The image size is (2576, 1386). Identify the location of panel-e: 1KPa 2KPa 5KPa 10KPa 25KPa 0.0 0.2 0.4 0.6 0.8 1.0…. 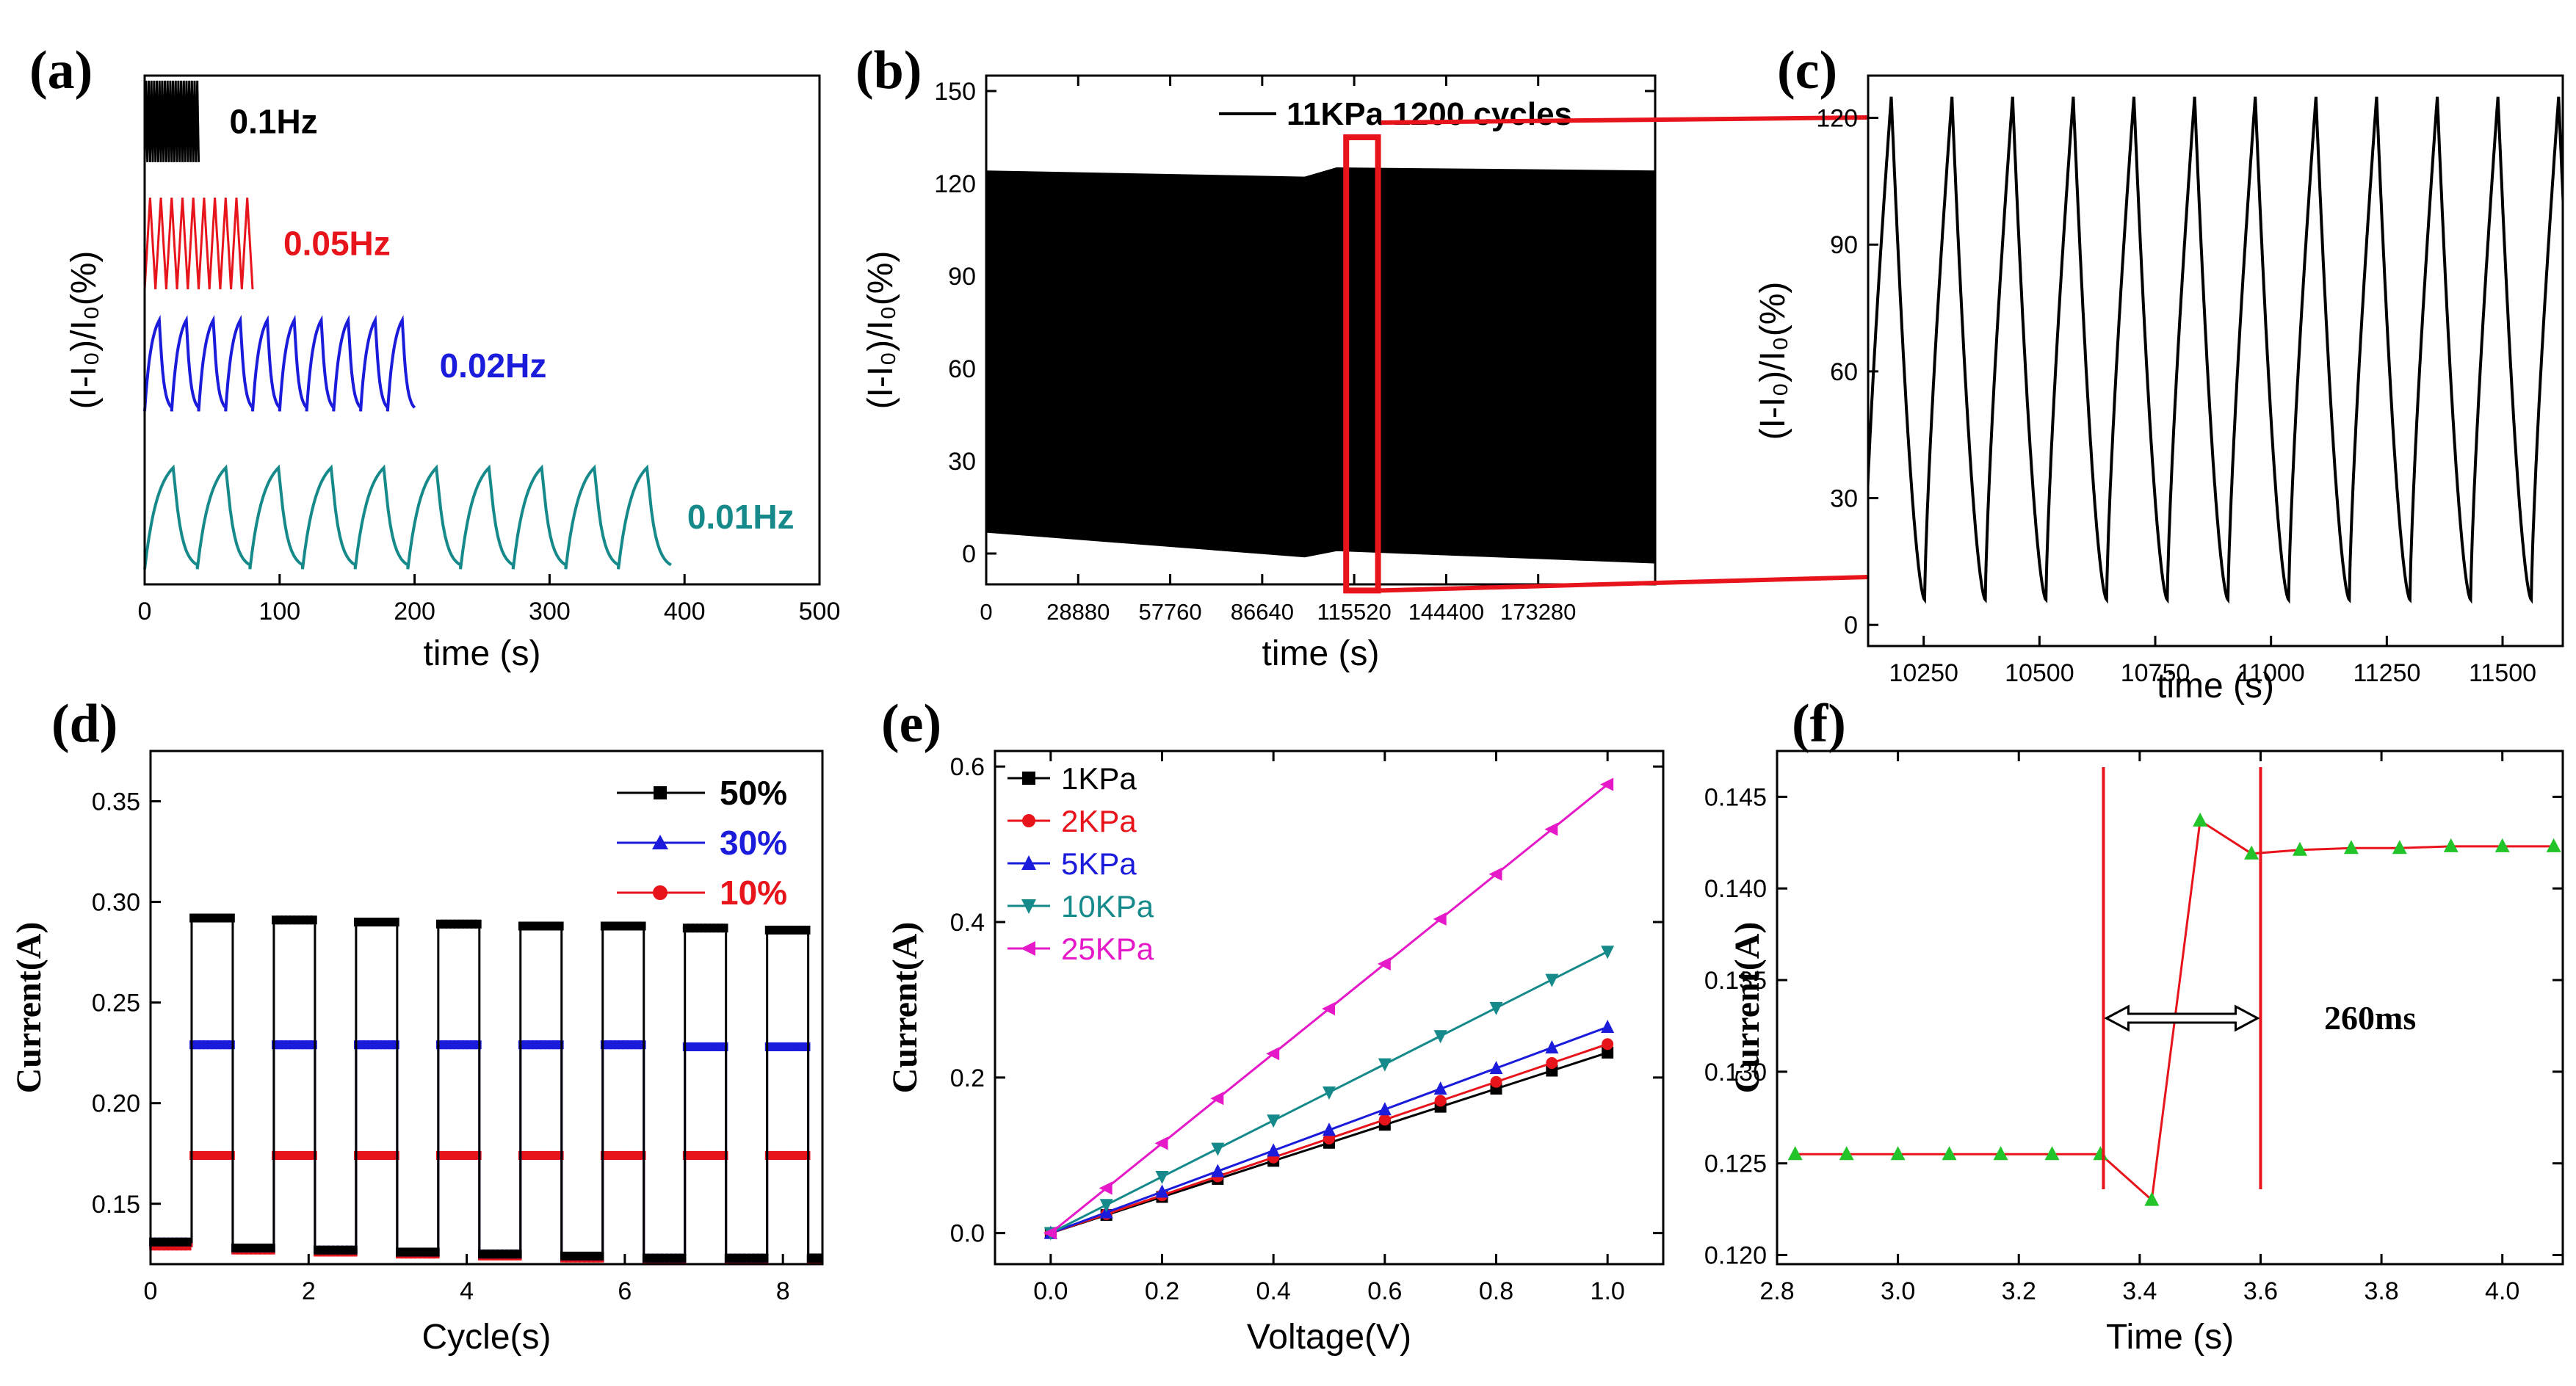
(1273, 1025).